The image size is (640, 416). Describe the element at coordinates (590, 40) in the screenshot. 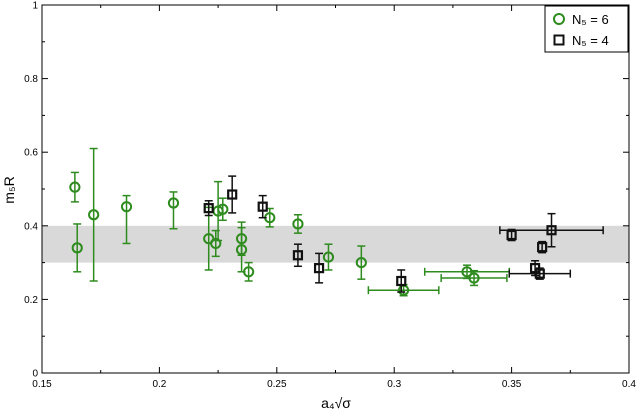

I see `legend-label: N₅ = 4` at that location.